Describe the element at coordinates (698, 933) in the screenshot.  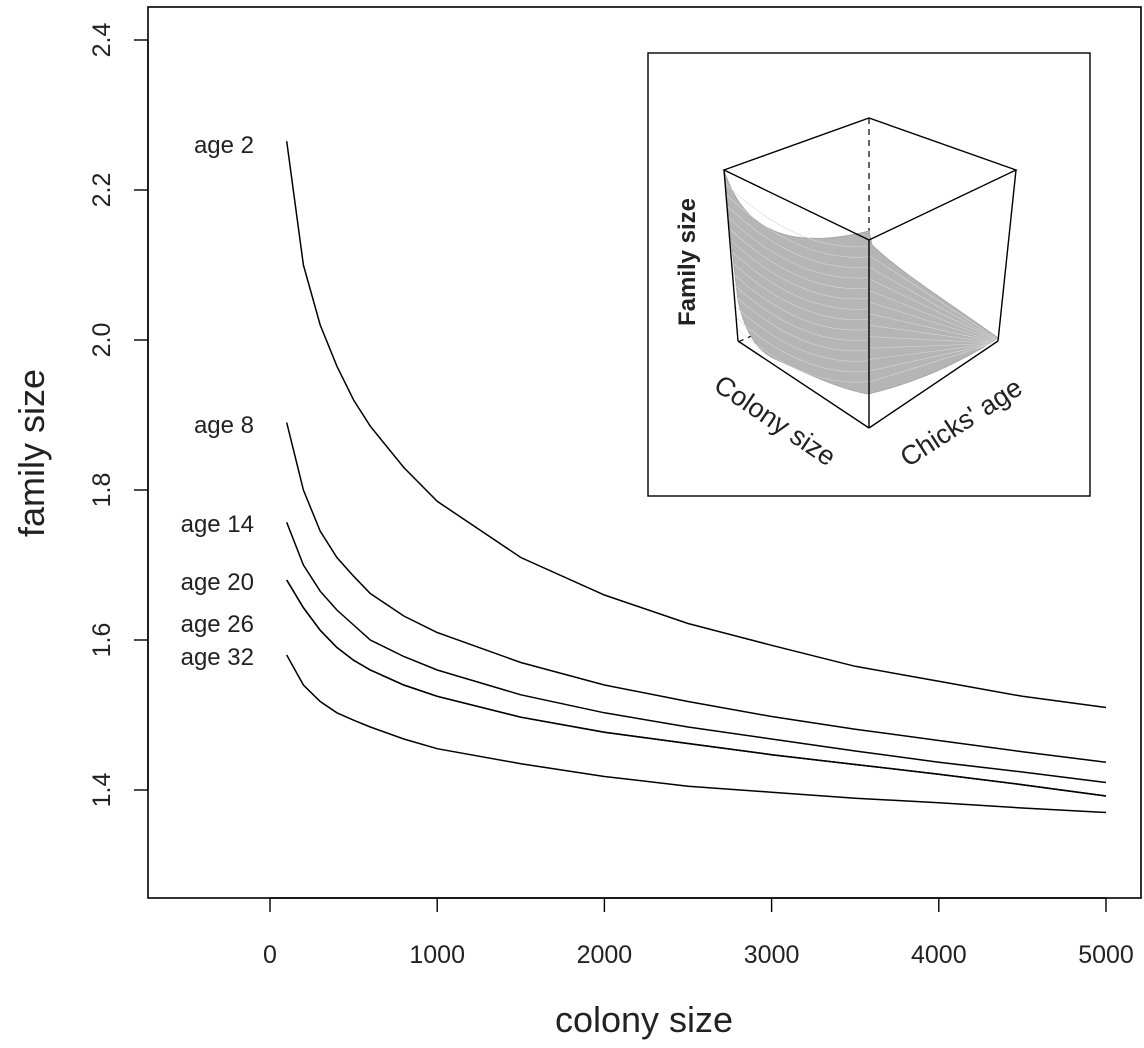
I see `x-axis: 0 1000 2000 3000 4000 5000` at that location.